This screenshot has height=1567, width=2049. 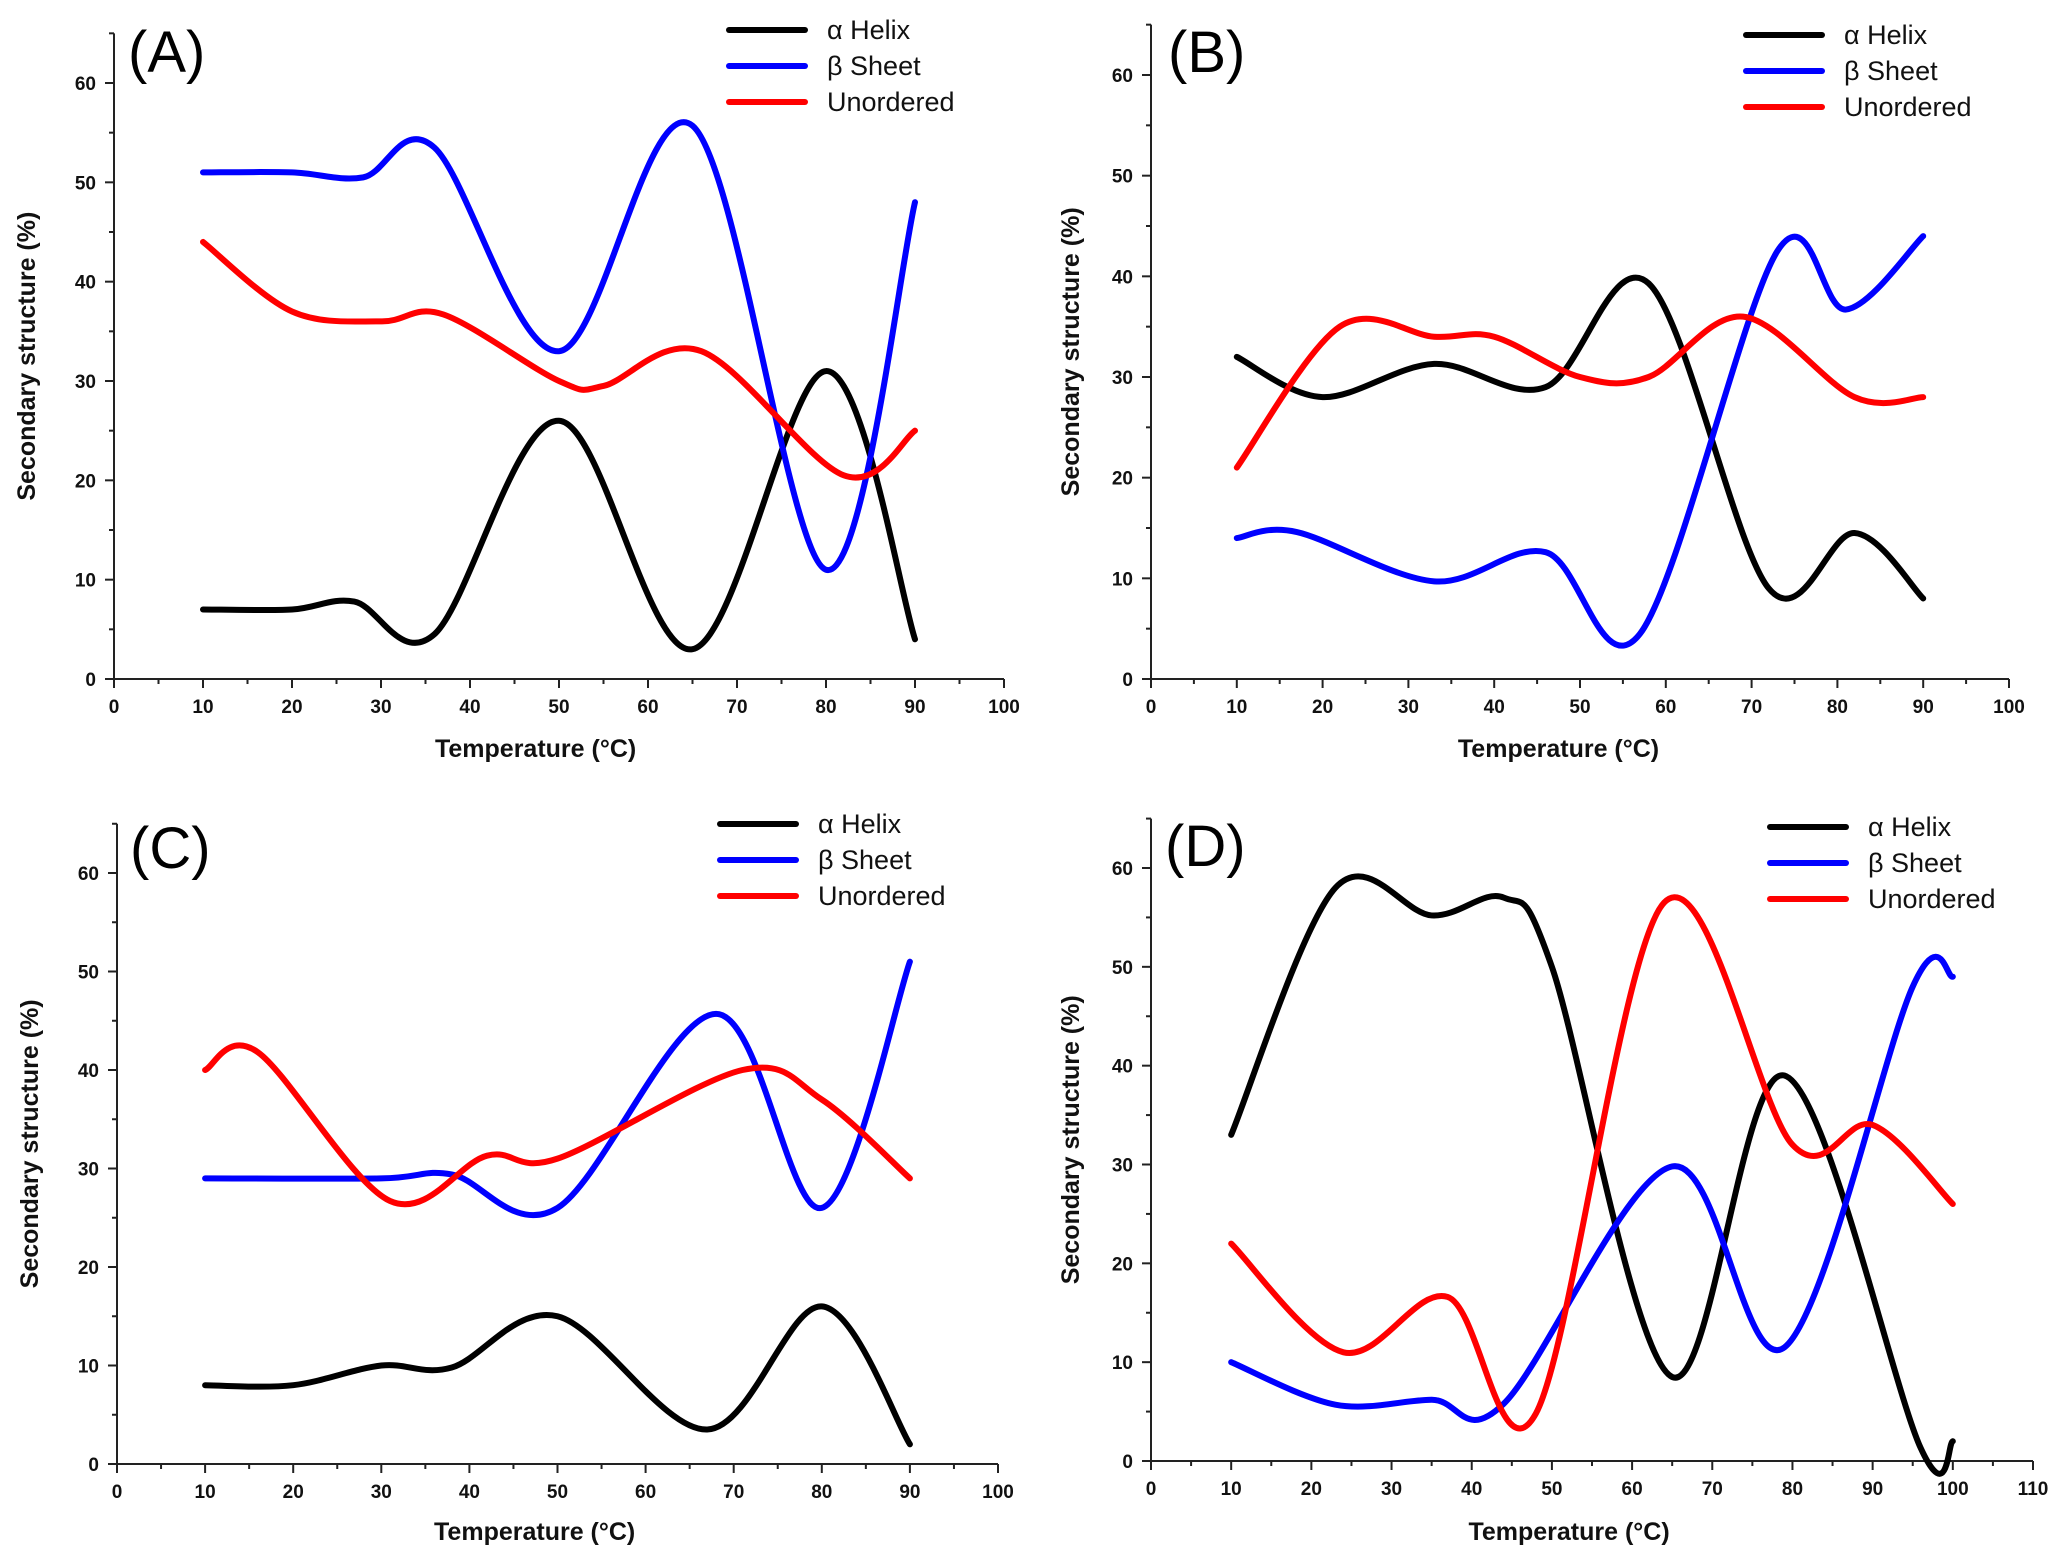 What do you see at coordinates (1205, 846) in the screenshot?
I see `panel-label: (D)` at bounding box center [1205, 846].